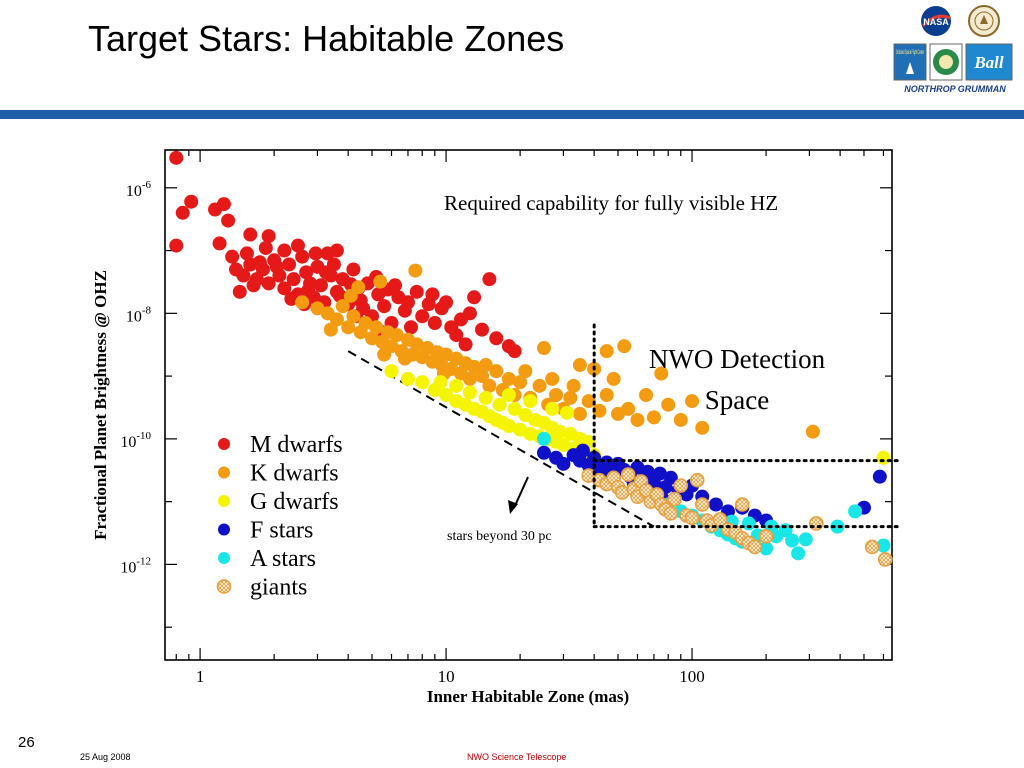  I want to click on detection-space-label-line2: Space, so click(737, 400).